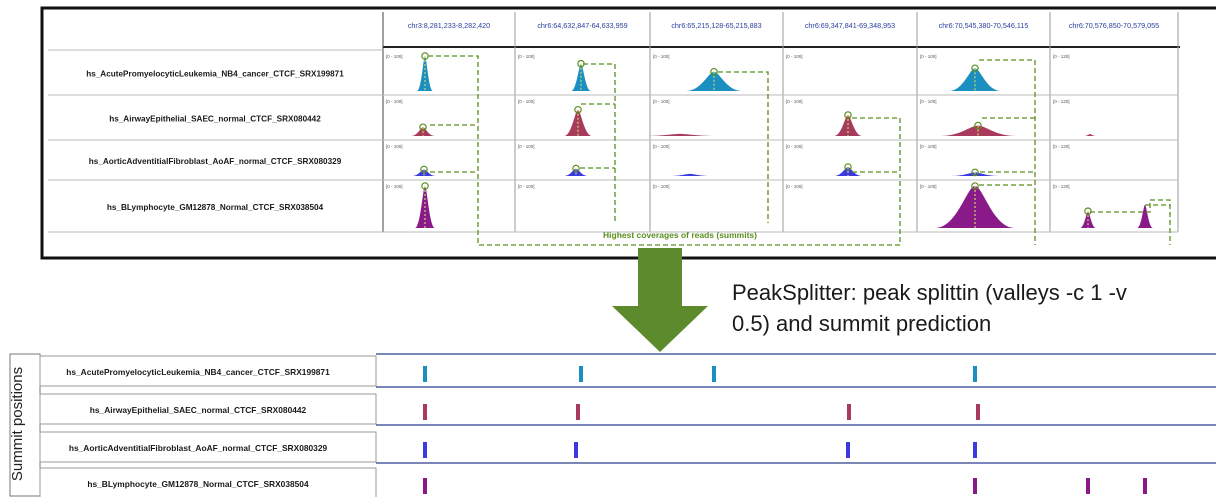 This screenshot has width=1216, height=497. I want to click on summit-annotation: Highest coverages of reads (summits), so click(680, 235).